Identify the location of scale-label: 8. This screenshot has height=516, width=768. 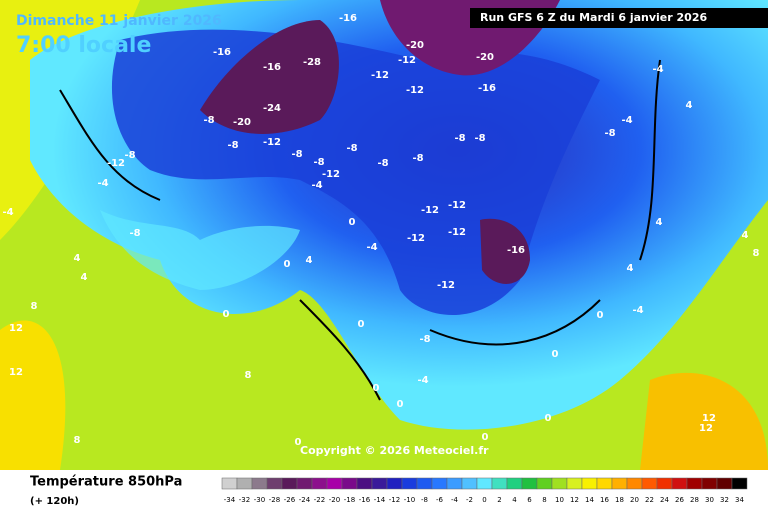
(544, 500).